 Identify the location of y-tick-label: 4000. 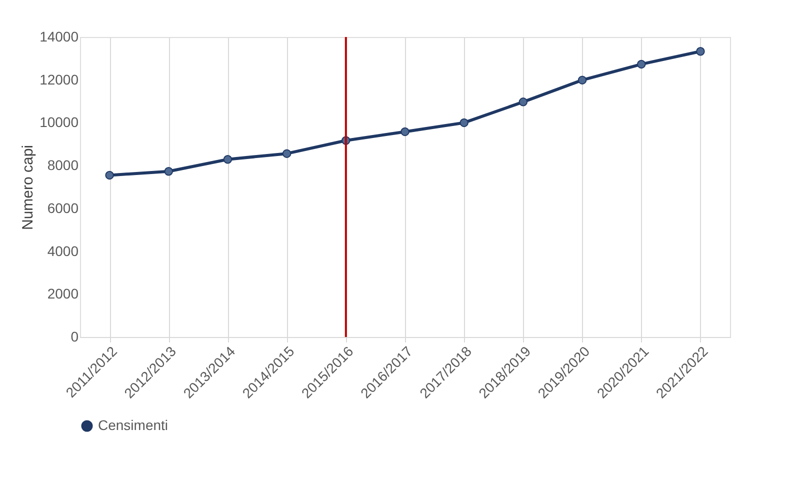
(63, 250).